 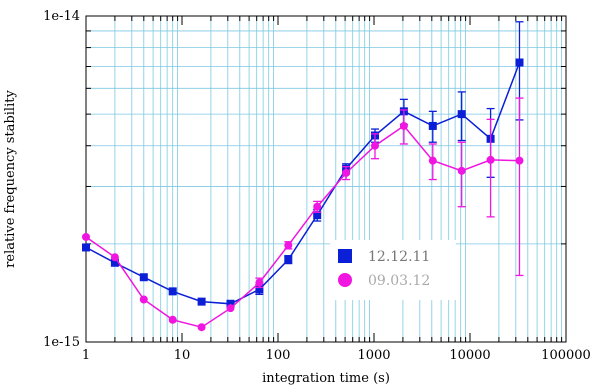 What do you see at coordinates (565, 355) in the screenshot?
I see `x-tick-label: 100000` at bounding box center [565, 355].